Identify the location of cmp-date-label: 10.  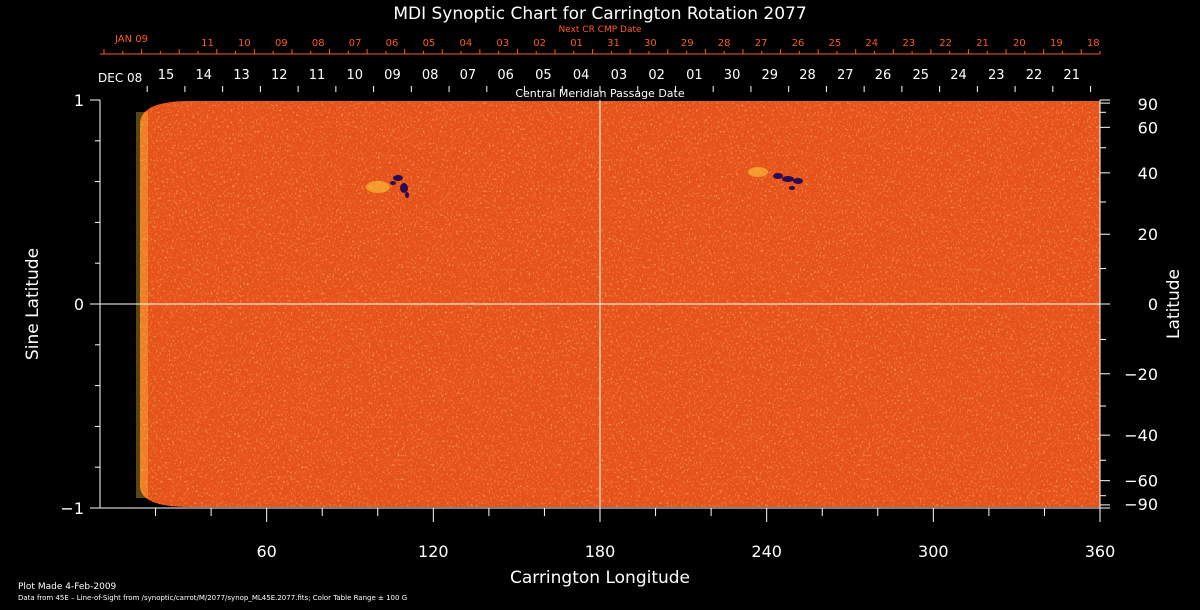
(354, 75).